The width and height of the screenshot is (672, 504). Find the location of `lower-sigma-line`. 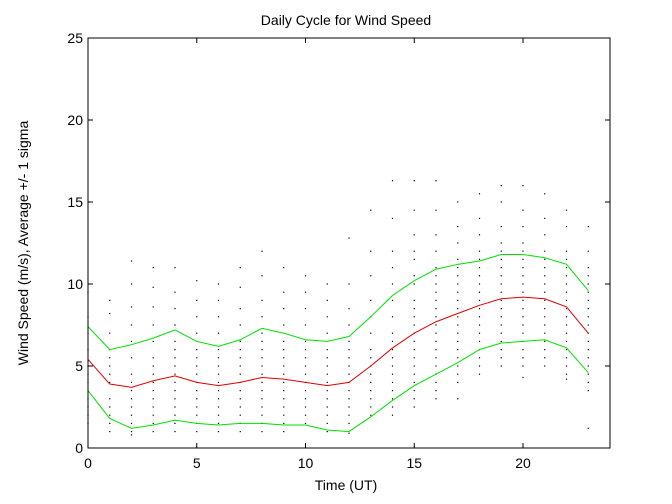

lower-sigma-line is located at coordinates (338, 386).